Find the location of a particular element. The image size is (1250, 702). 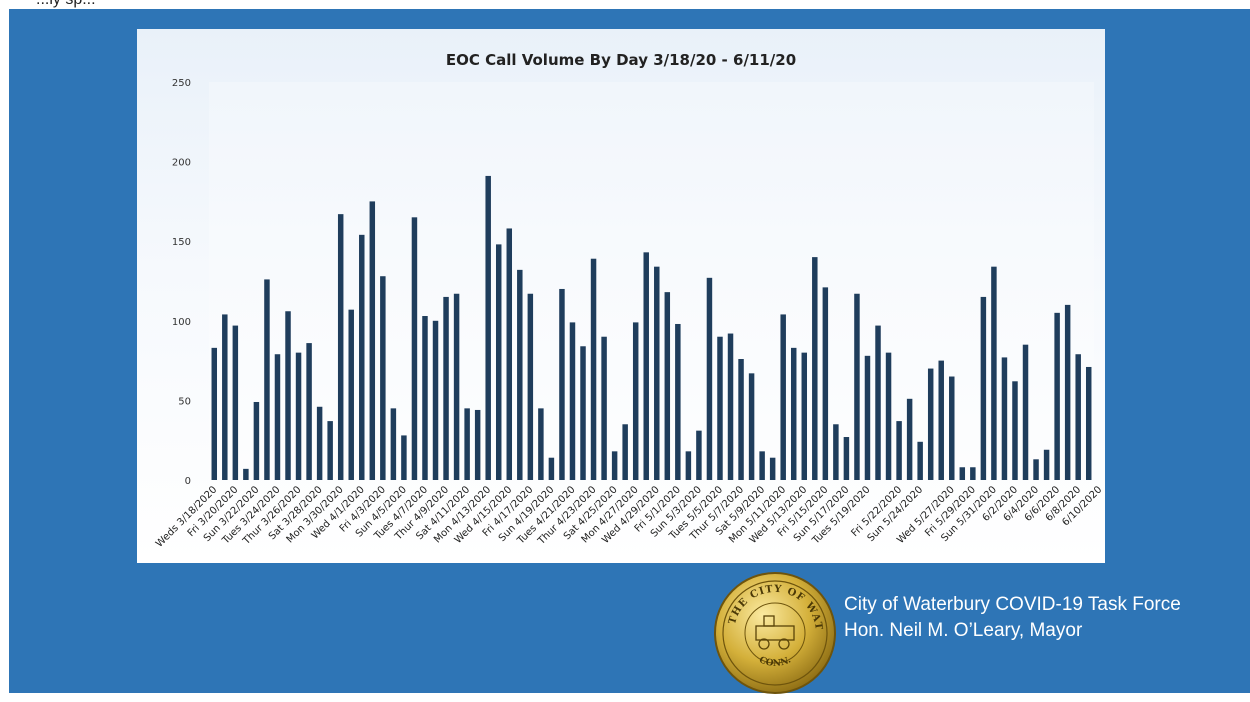

y-tick-label: 100 is located at coordinates (181, 322).